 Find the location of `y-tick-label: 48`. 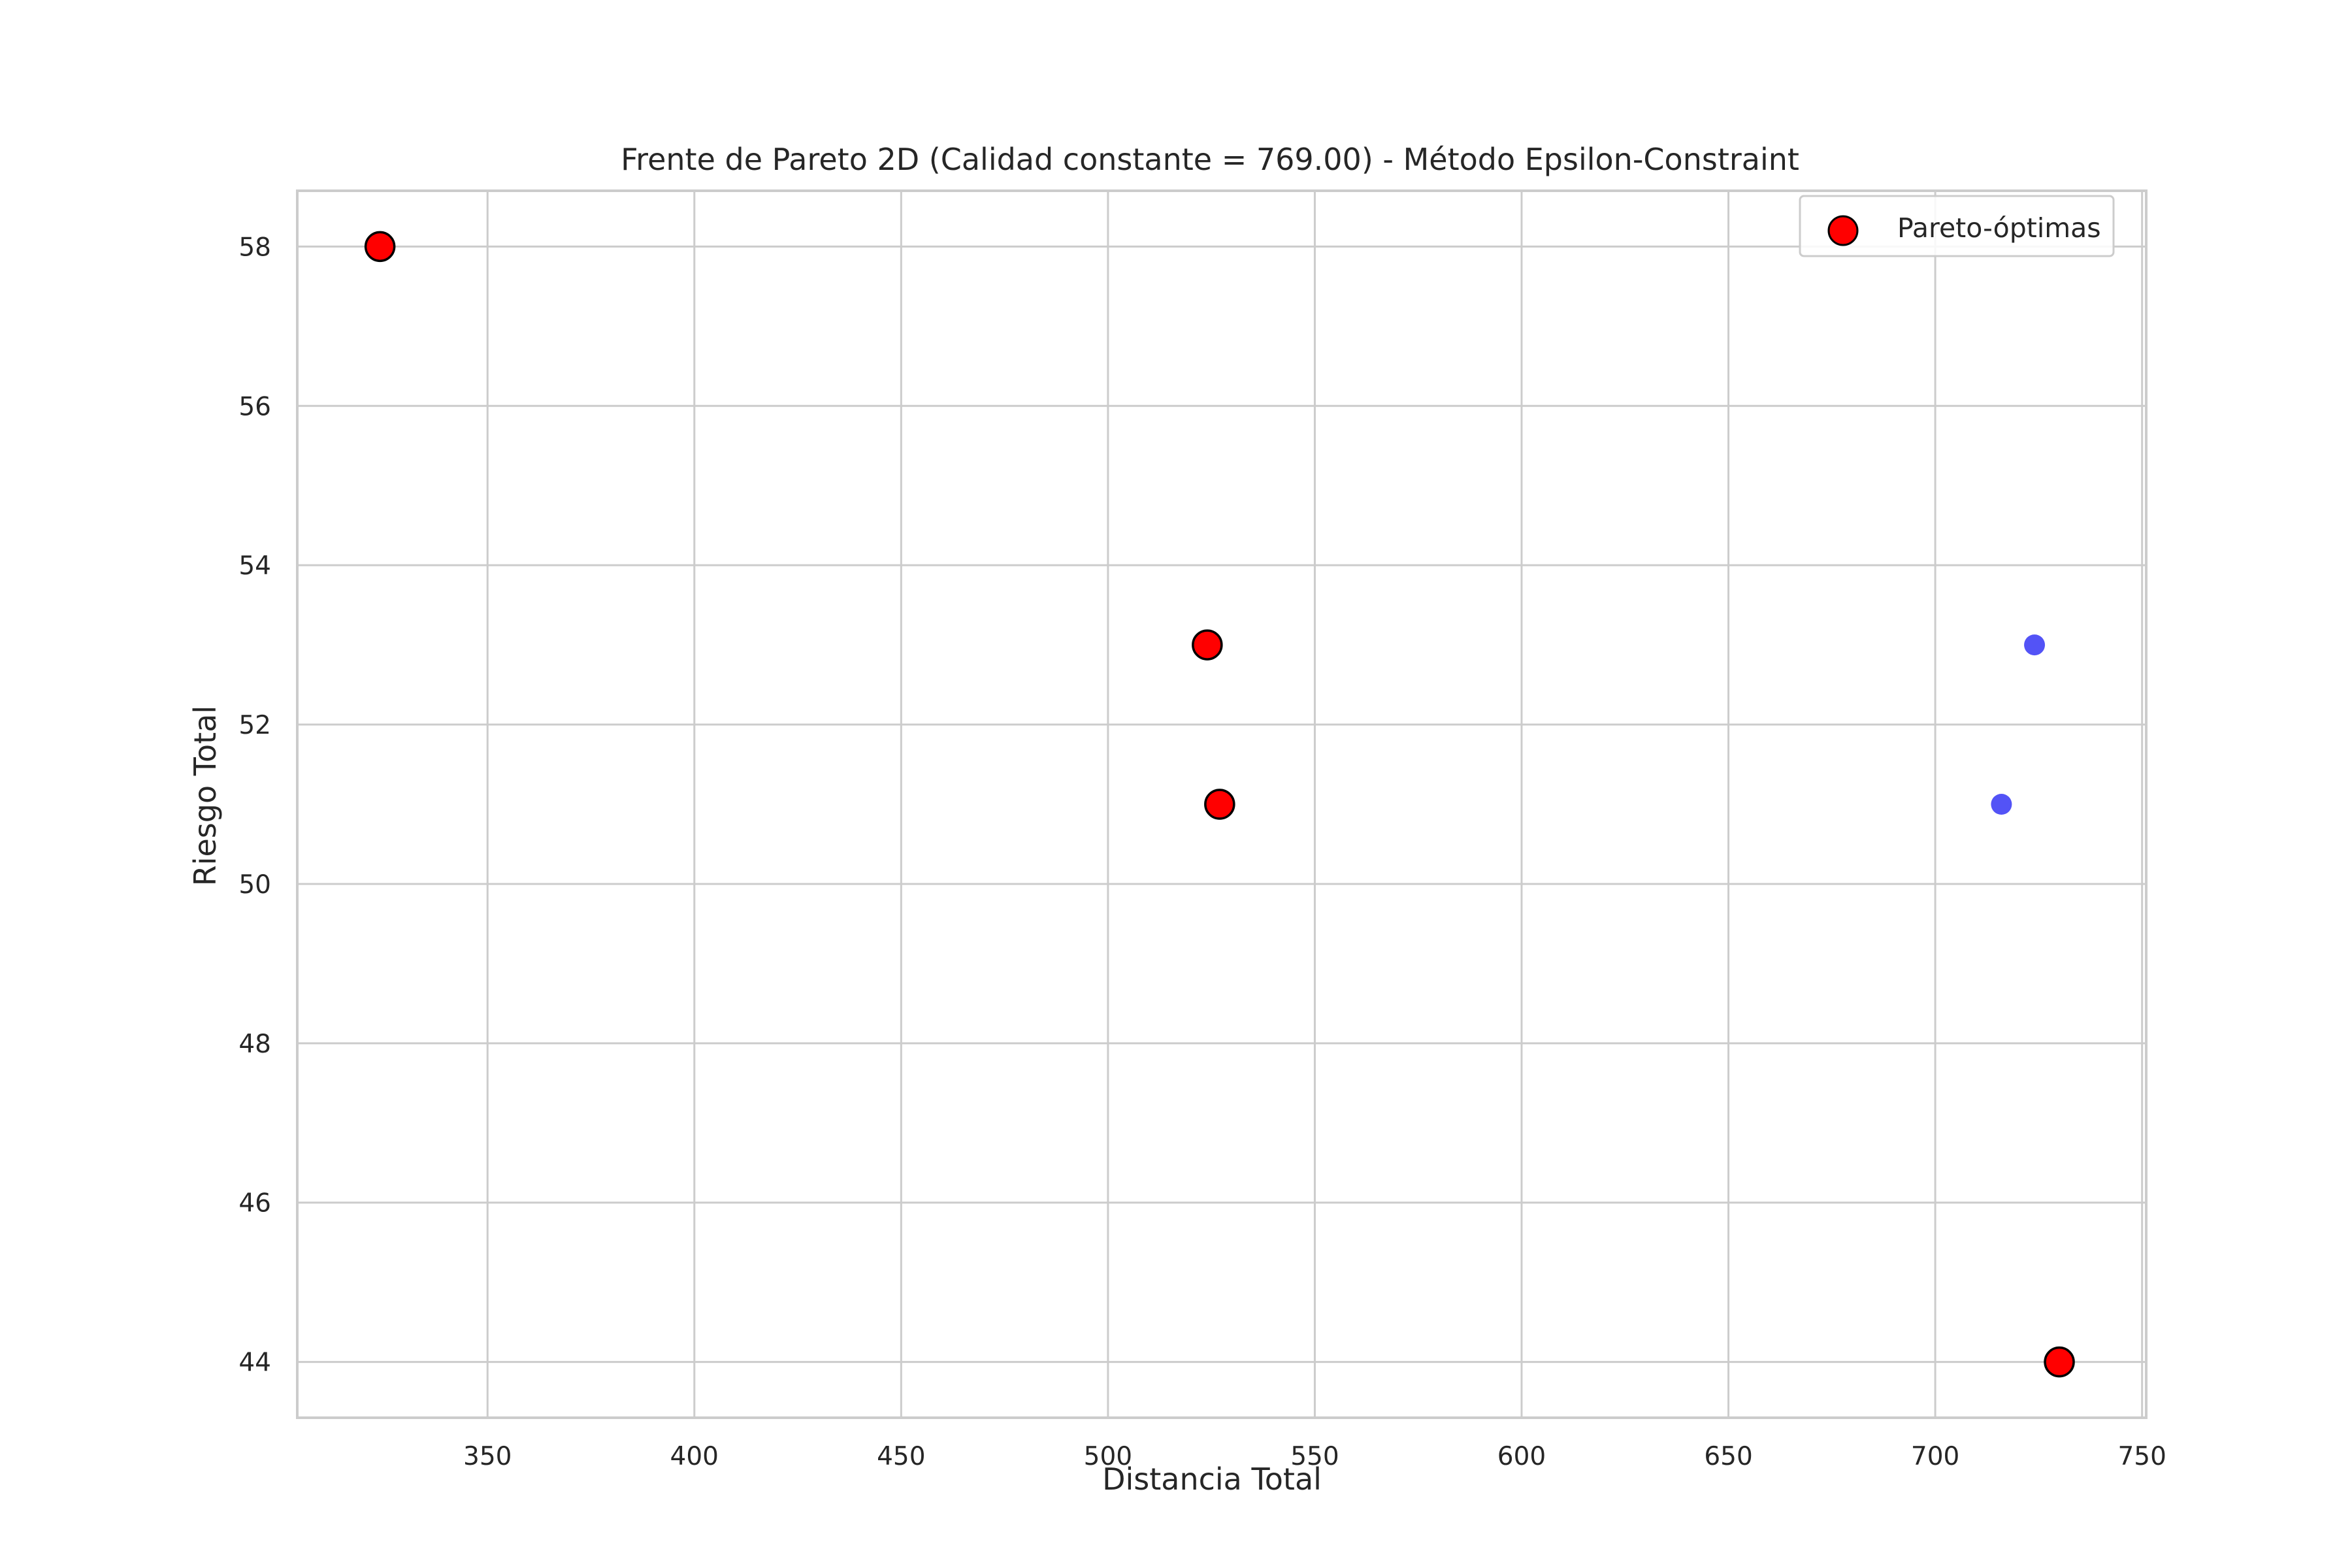

y-tick-label: 48 is located at coordinates (254, 1044).